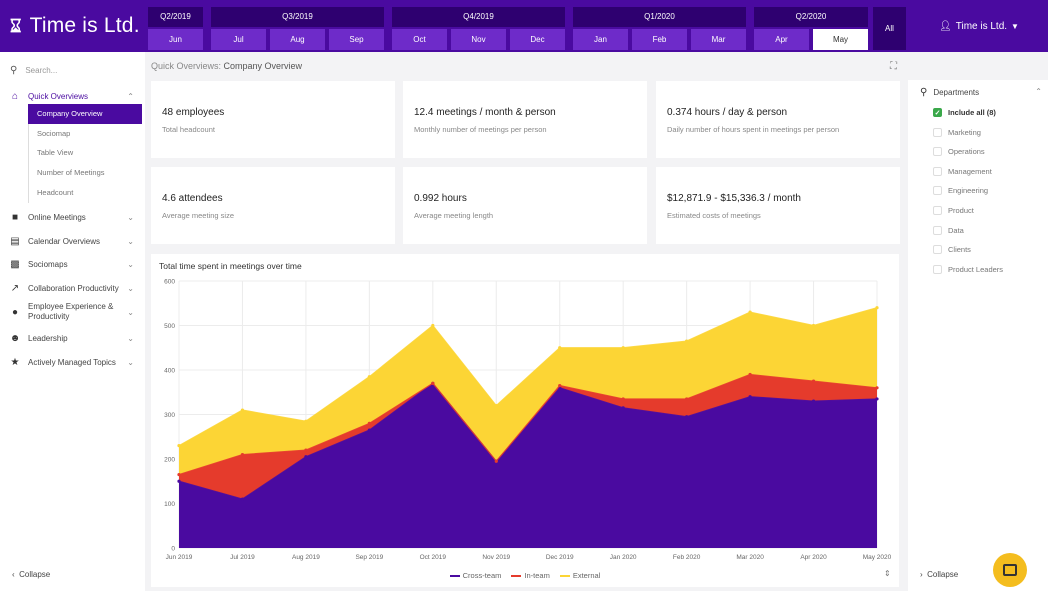  What do you see at coordinates (15, 362) in the screenshot?
I see `star-icon: ★` at bounding box center [15, 362].